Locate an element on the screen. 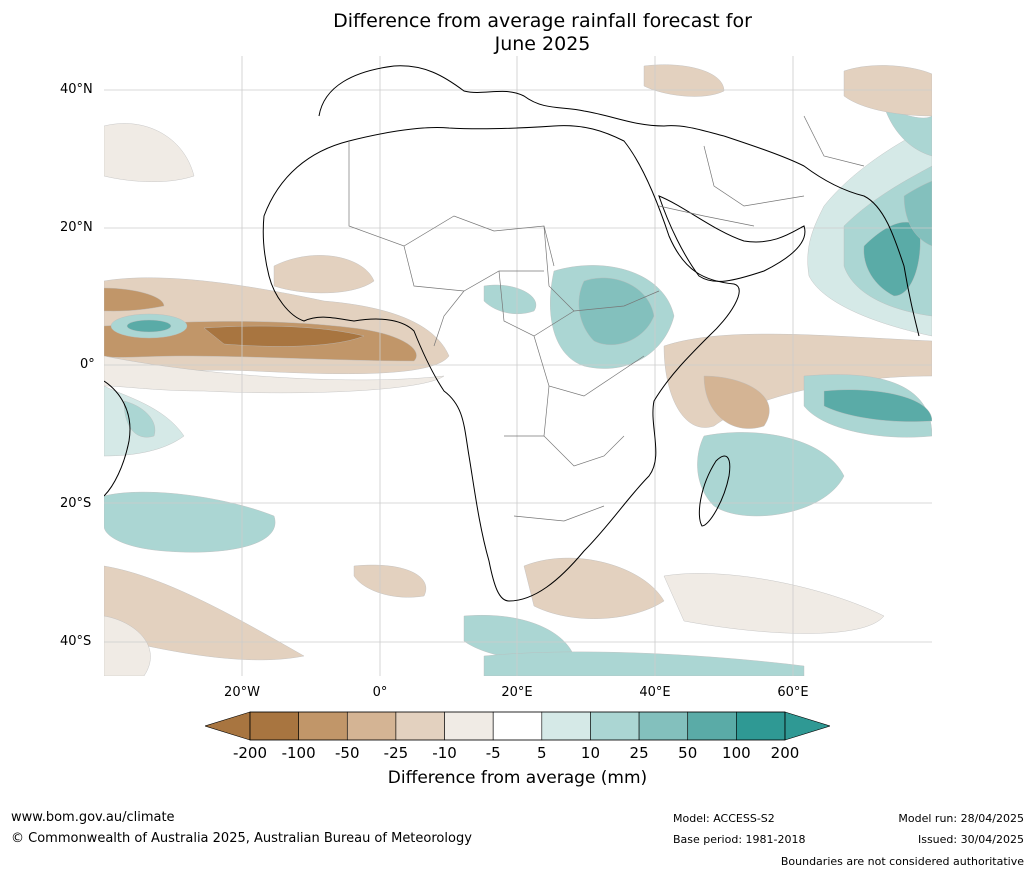  colorbar-tick-label: 200 is located at coordinates (785, 753).